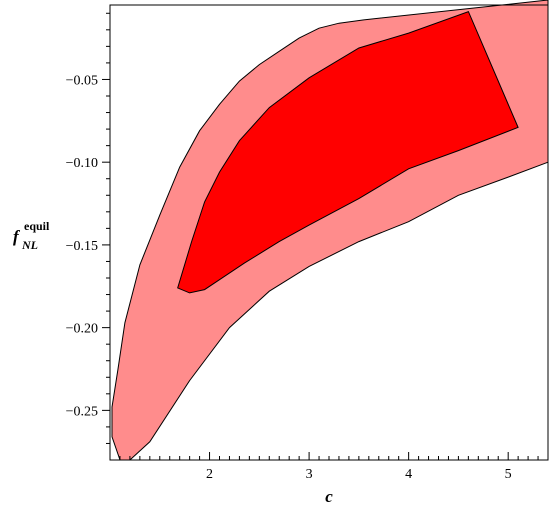 Image resolution: width=555 pixels, height=513 pixels. I want to click on x-tick-label: 3, so click(309, 474).